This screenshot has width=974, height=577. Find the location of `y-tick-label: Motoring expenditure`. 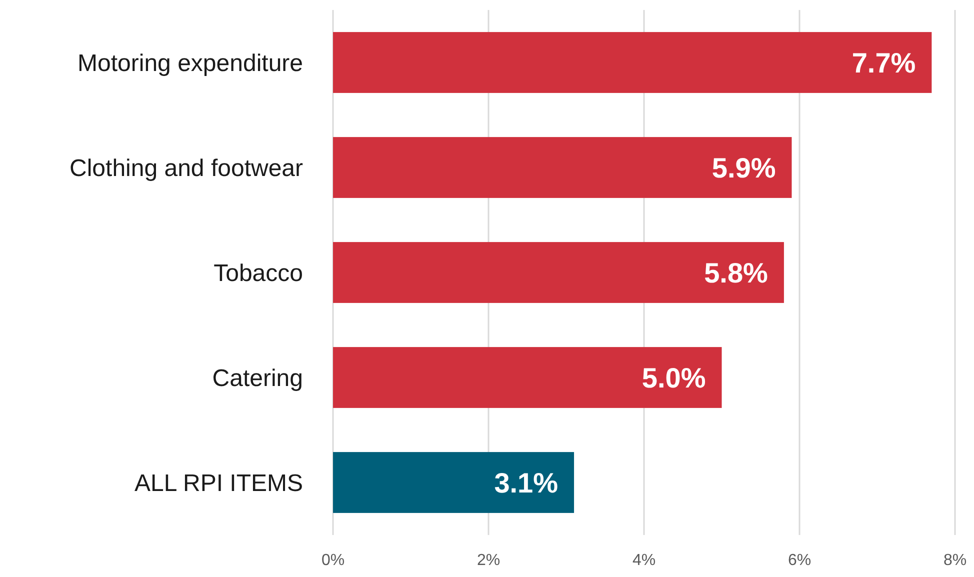

y-tick-label: Motoring expenditure is located at coordinates (190, 63).